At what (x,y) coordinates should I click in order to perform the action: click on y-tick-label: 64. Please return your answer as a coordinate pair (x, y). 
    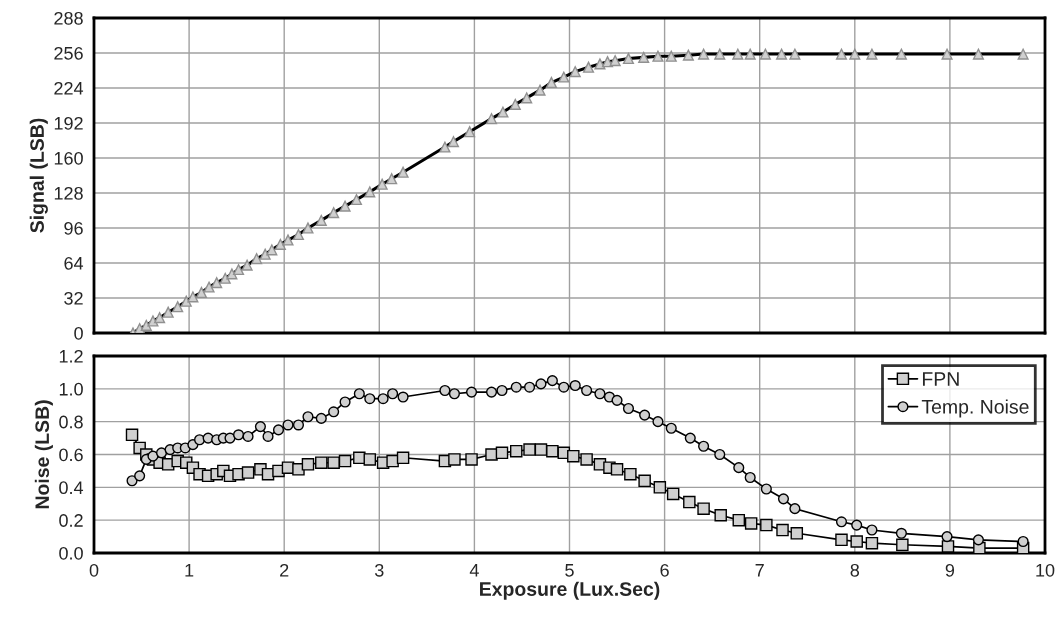
    Looking at the image, I should click on (74, 263).